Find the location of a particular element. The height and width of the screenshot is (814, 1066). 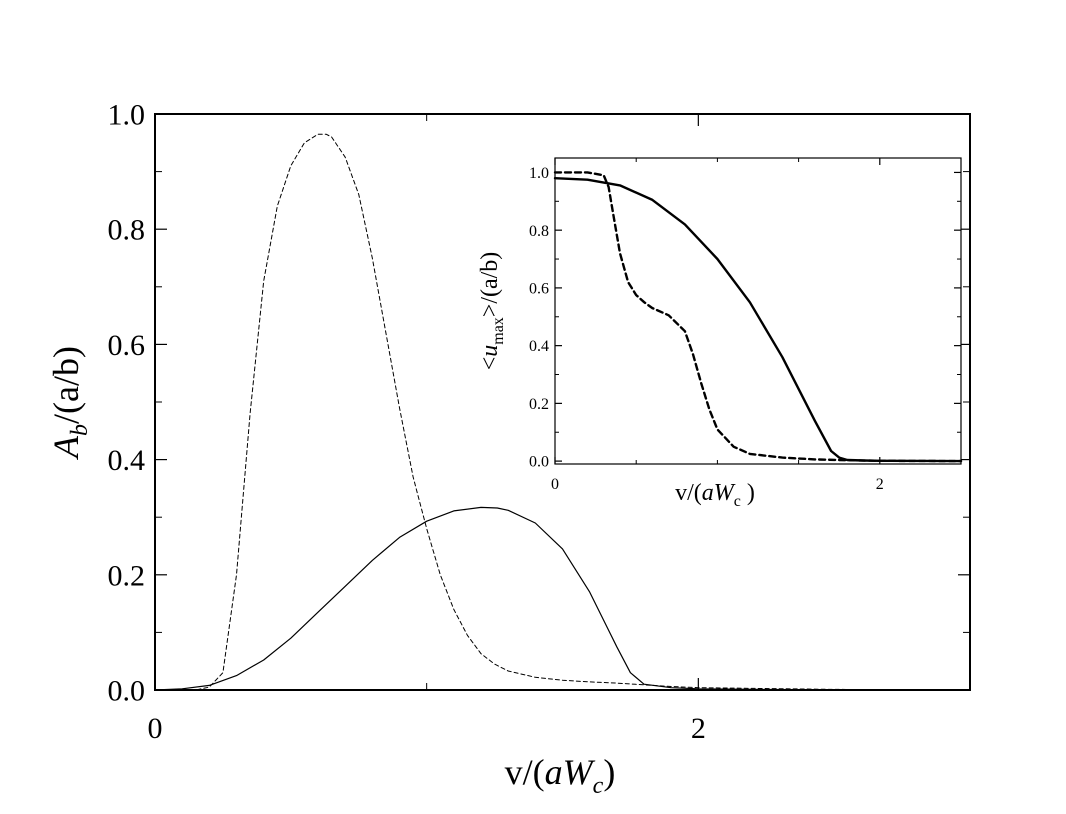

inset-y-tick-label: 0.6 is located at coordinates (539, 289).